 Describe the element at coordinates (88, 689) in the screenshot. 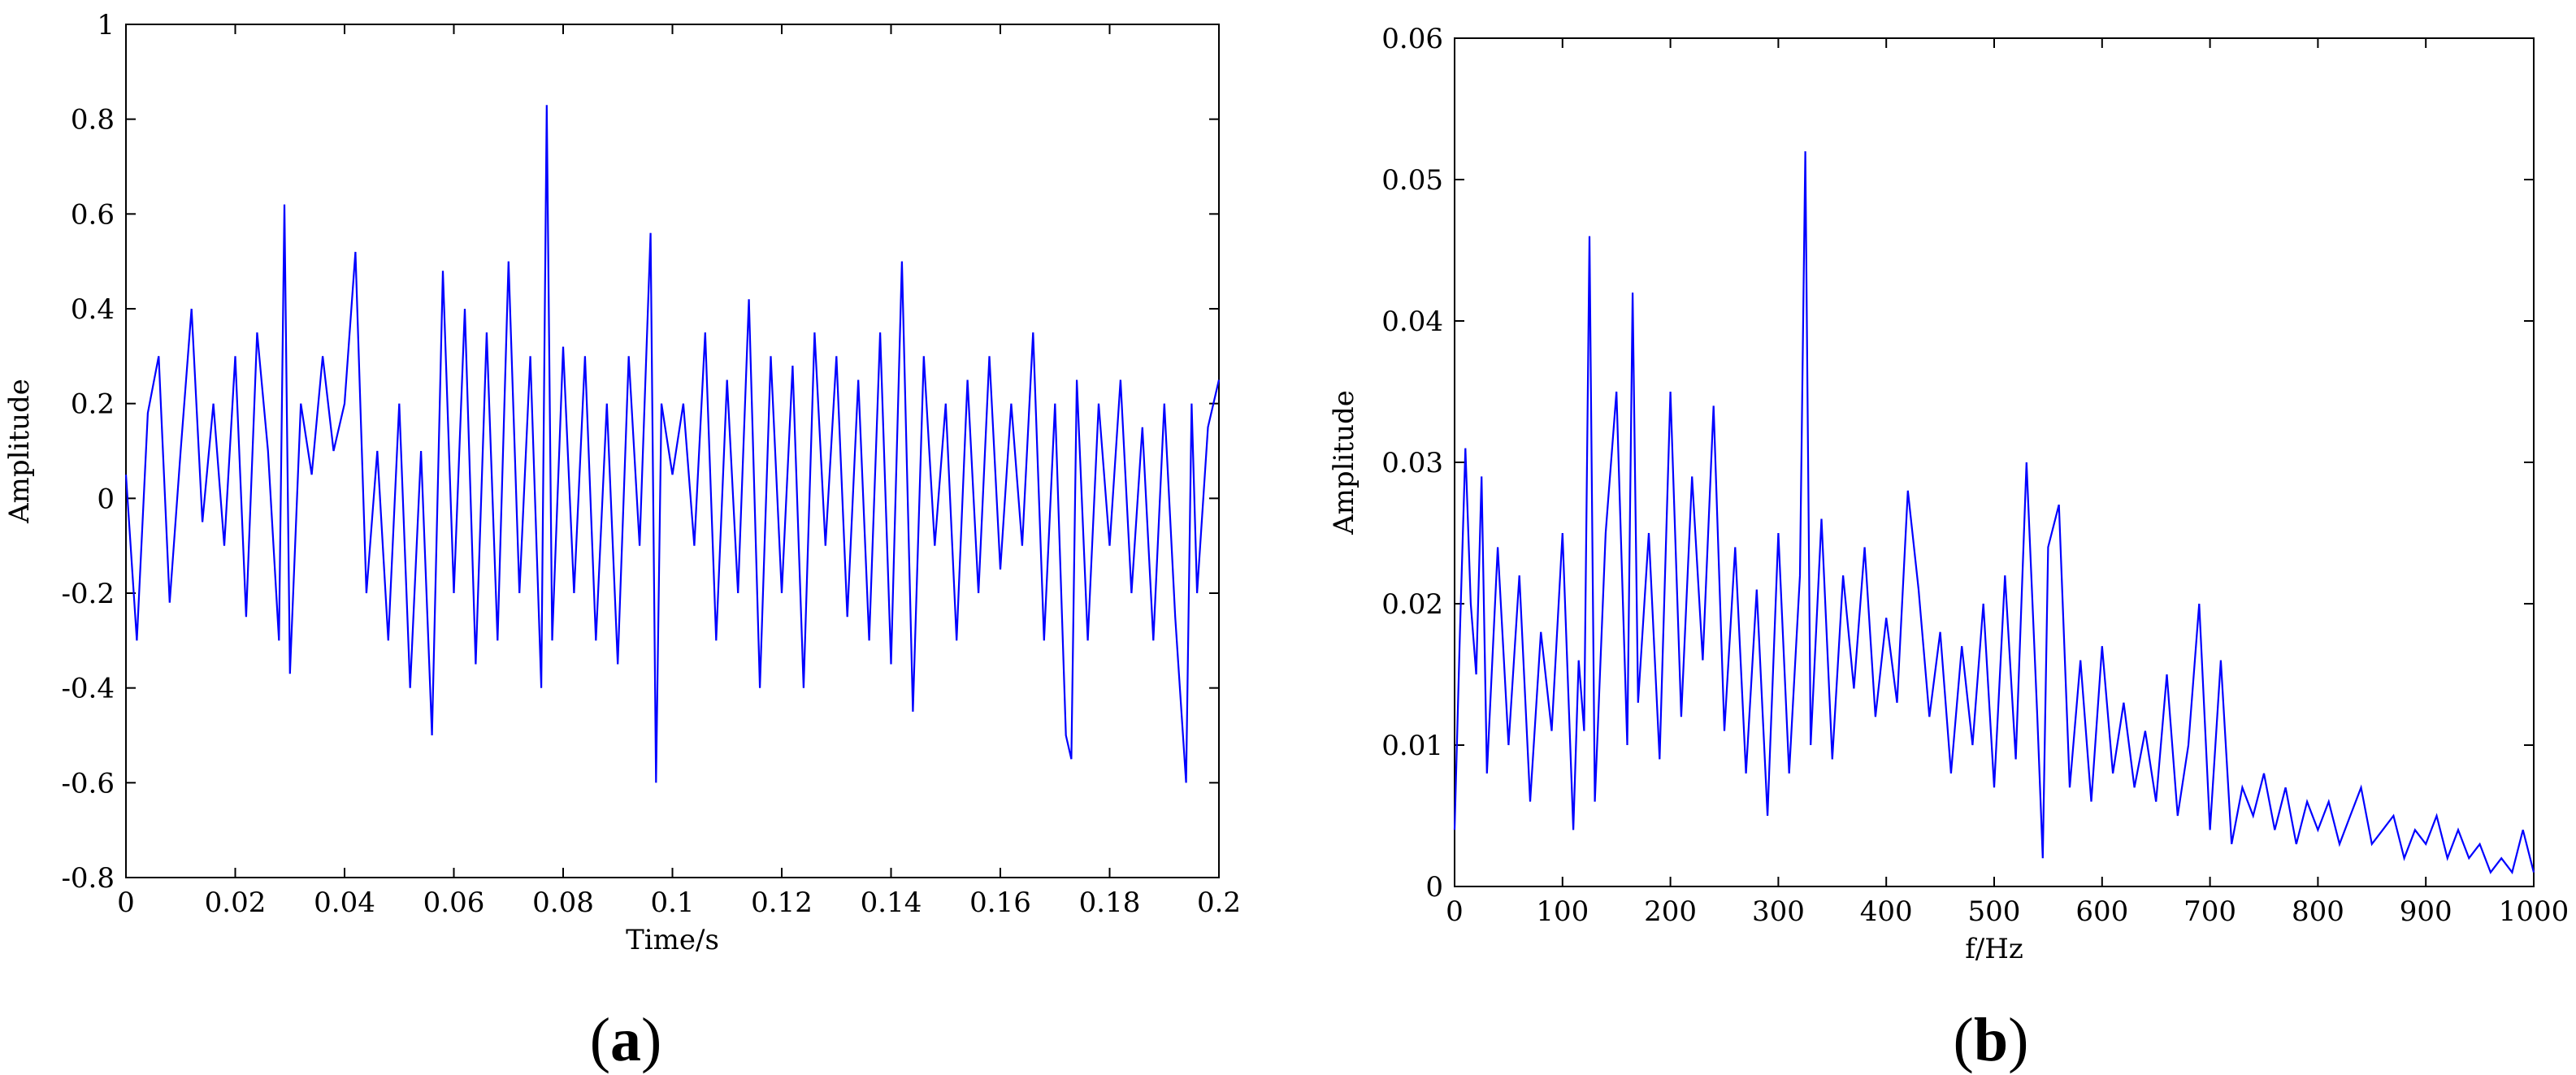

I see `y-tick-label: -0.4` at that location.